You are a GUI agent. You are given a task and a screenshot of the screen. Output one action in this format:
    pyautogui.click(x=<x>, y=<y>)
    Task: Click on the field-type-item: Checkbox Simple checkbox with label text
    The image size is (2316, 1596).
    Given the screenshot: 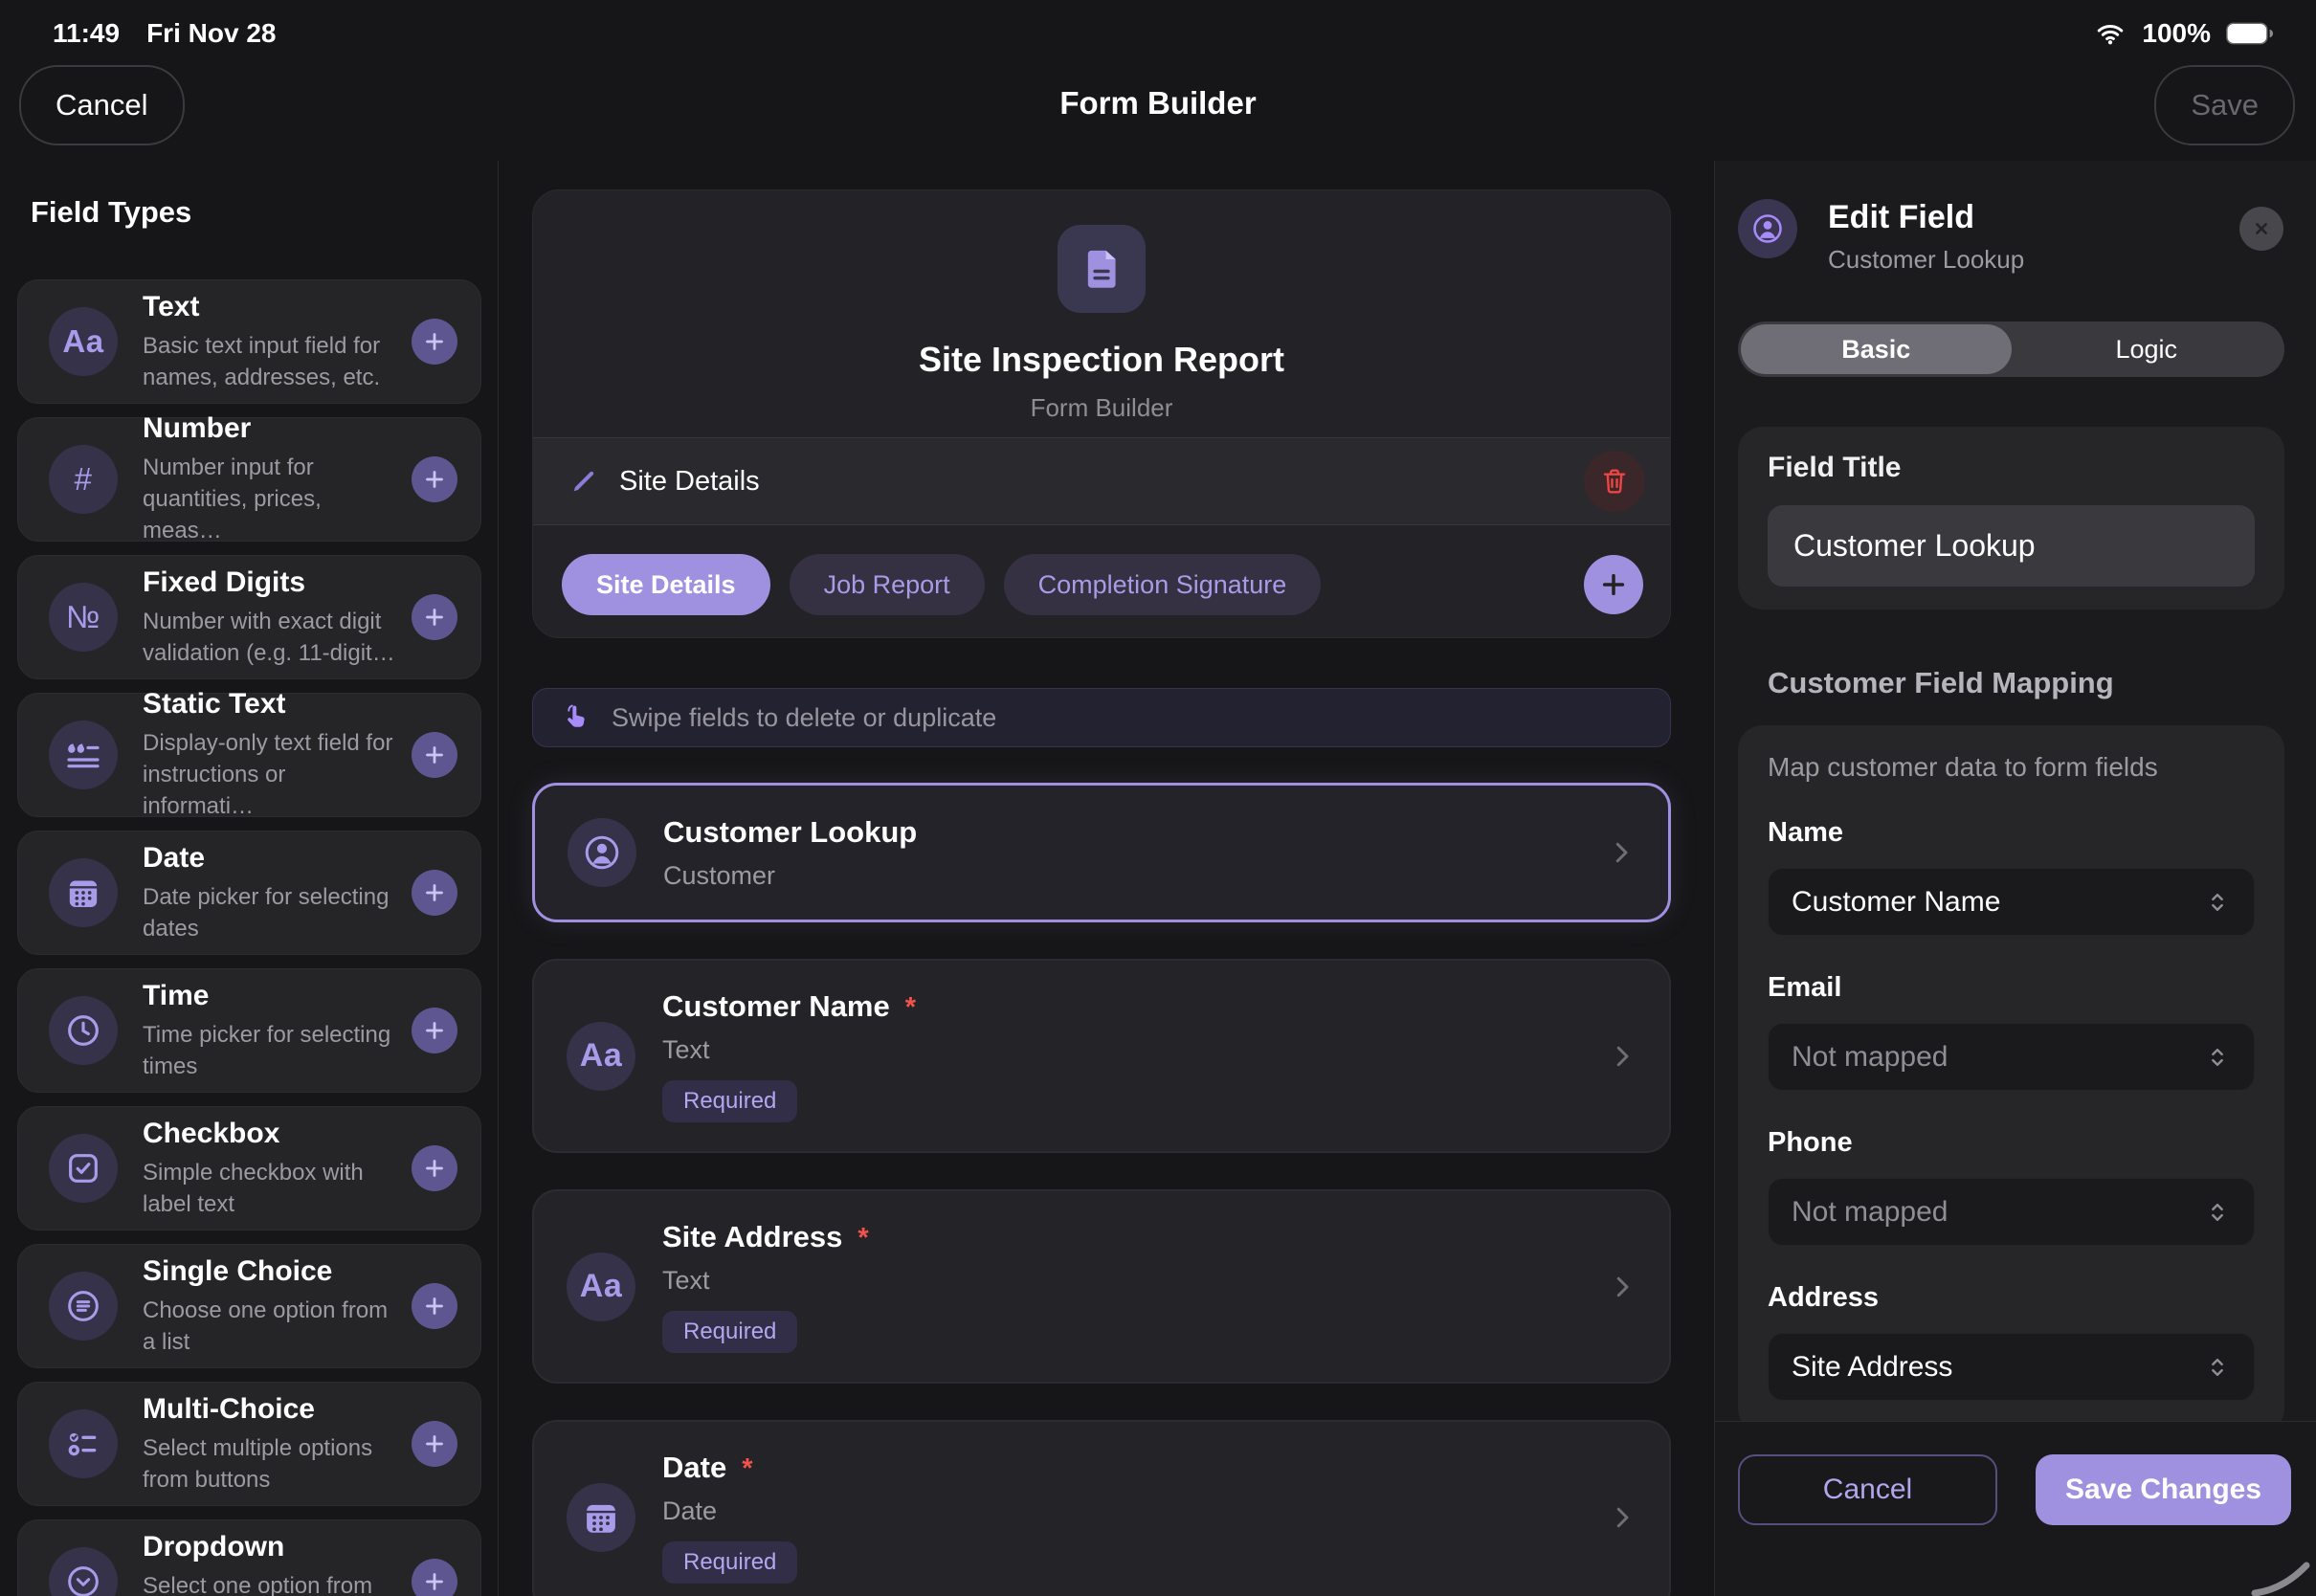 What is the action you would take?
    pyautogui.click(x=249, y=1168)
    